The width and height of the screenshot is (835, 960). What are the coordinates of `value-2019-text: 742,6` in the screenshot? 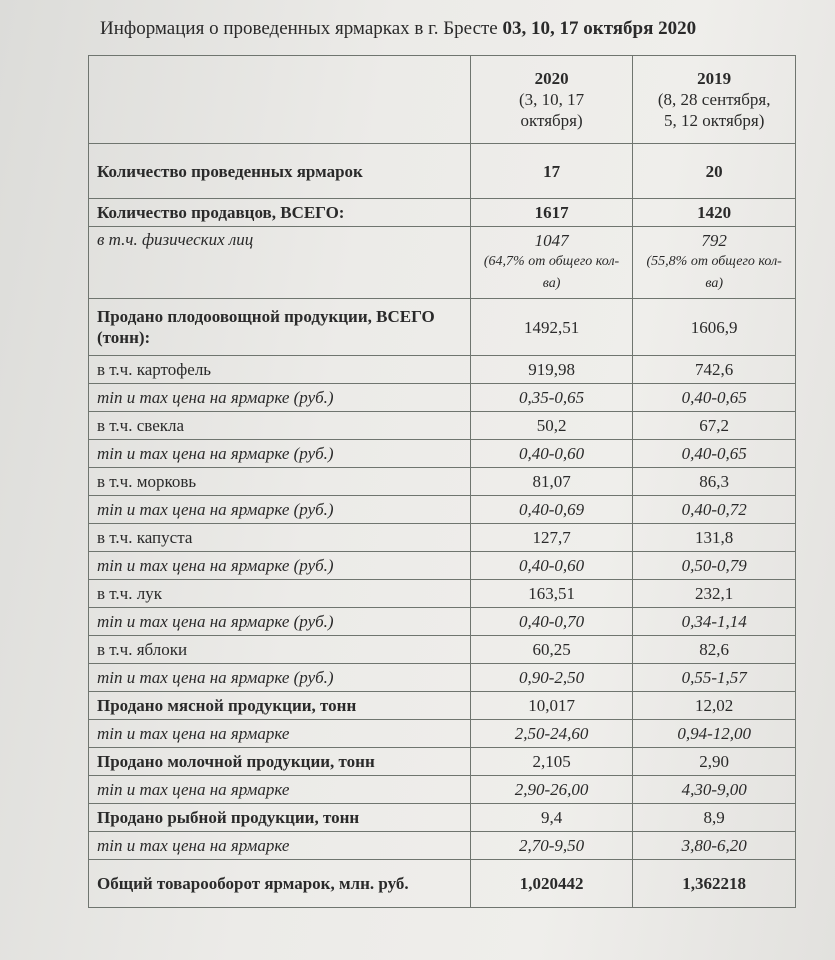 It's located at (714, 369).